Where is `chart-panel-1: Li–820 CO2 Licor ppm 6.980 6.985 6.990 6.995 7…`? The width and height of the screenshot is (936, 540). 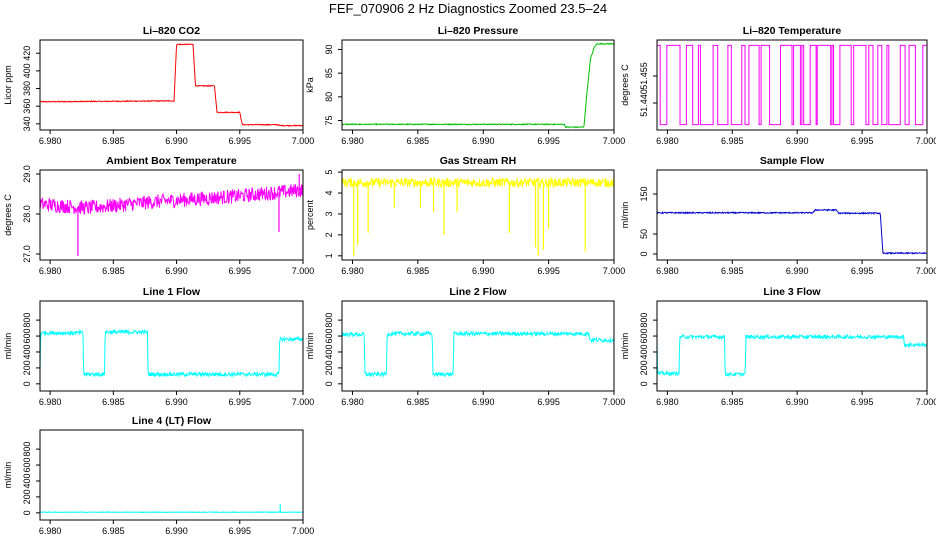
chart-panel-1: Li–820 CO2 Licor ppm 6.980 6.985 6.990 6.995 7… is located at coordinates (158, 85).